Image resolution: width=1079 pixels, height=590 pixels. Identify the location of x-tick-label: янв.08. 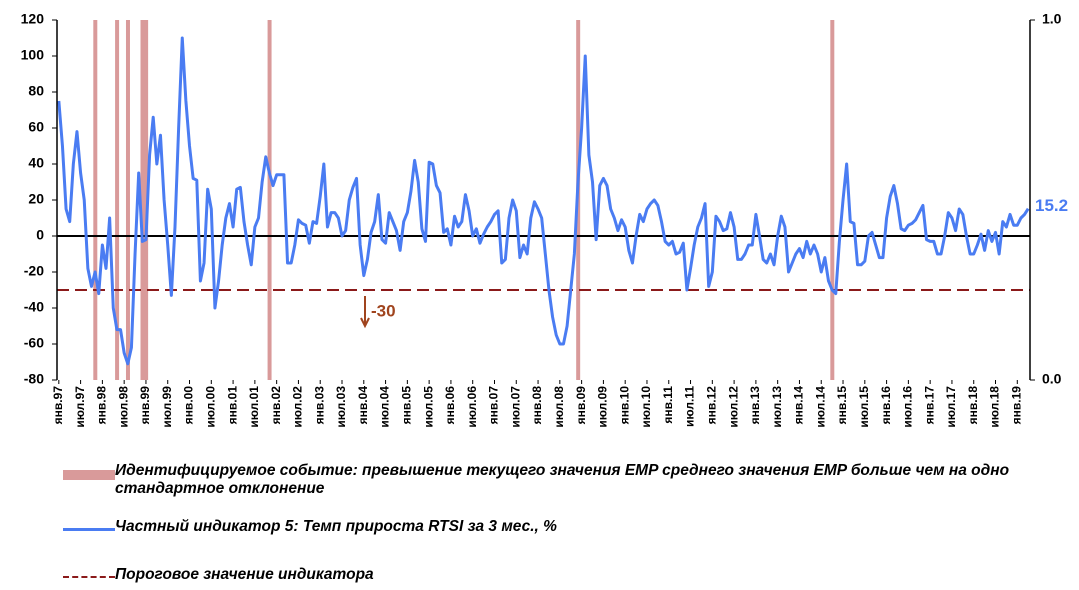
(537, 405).